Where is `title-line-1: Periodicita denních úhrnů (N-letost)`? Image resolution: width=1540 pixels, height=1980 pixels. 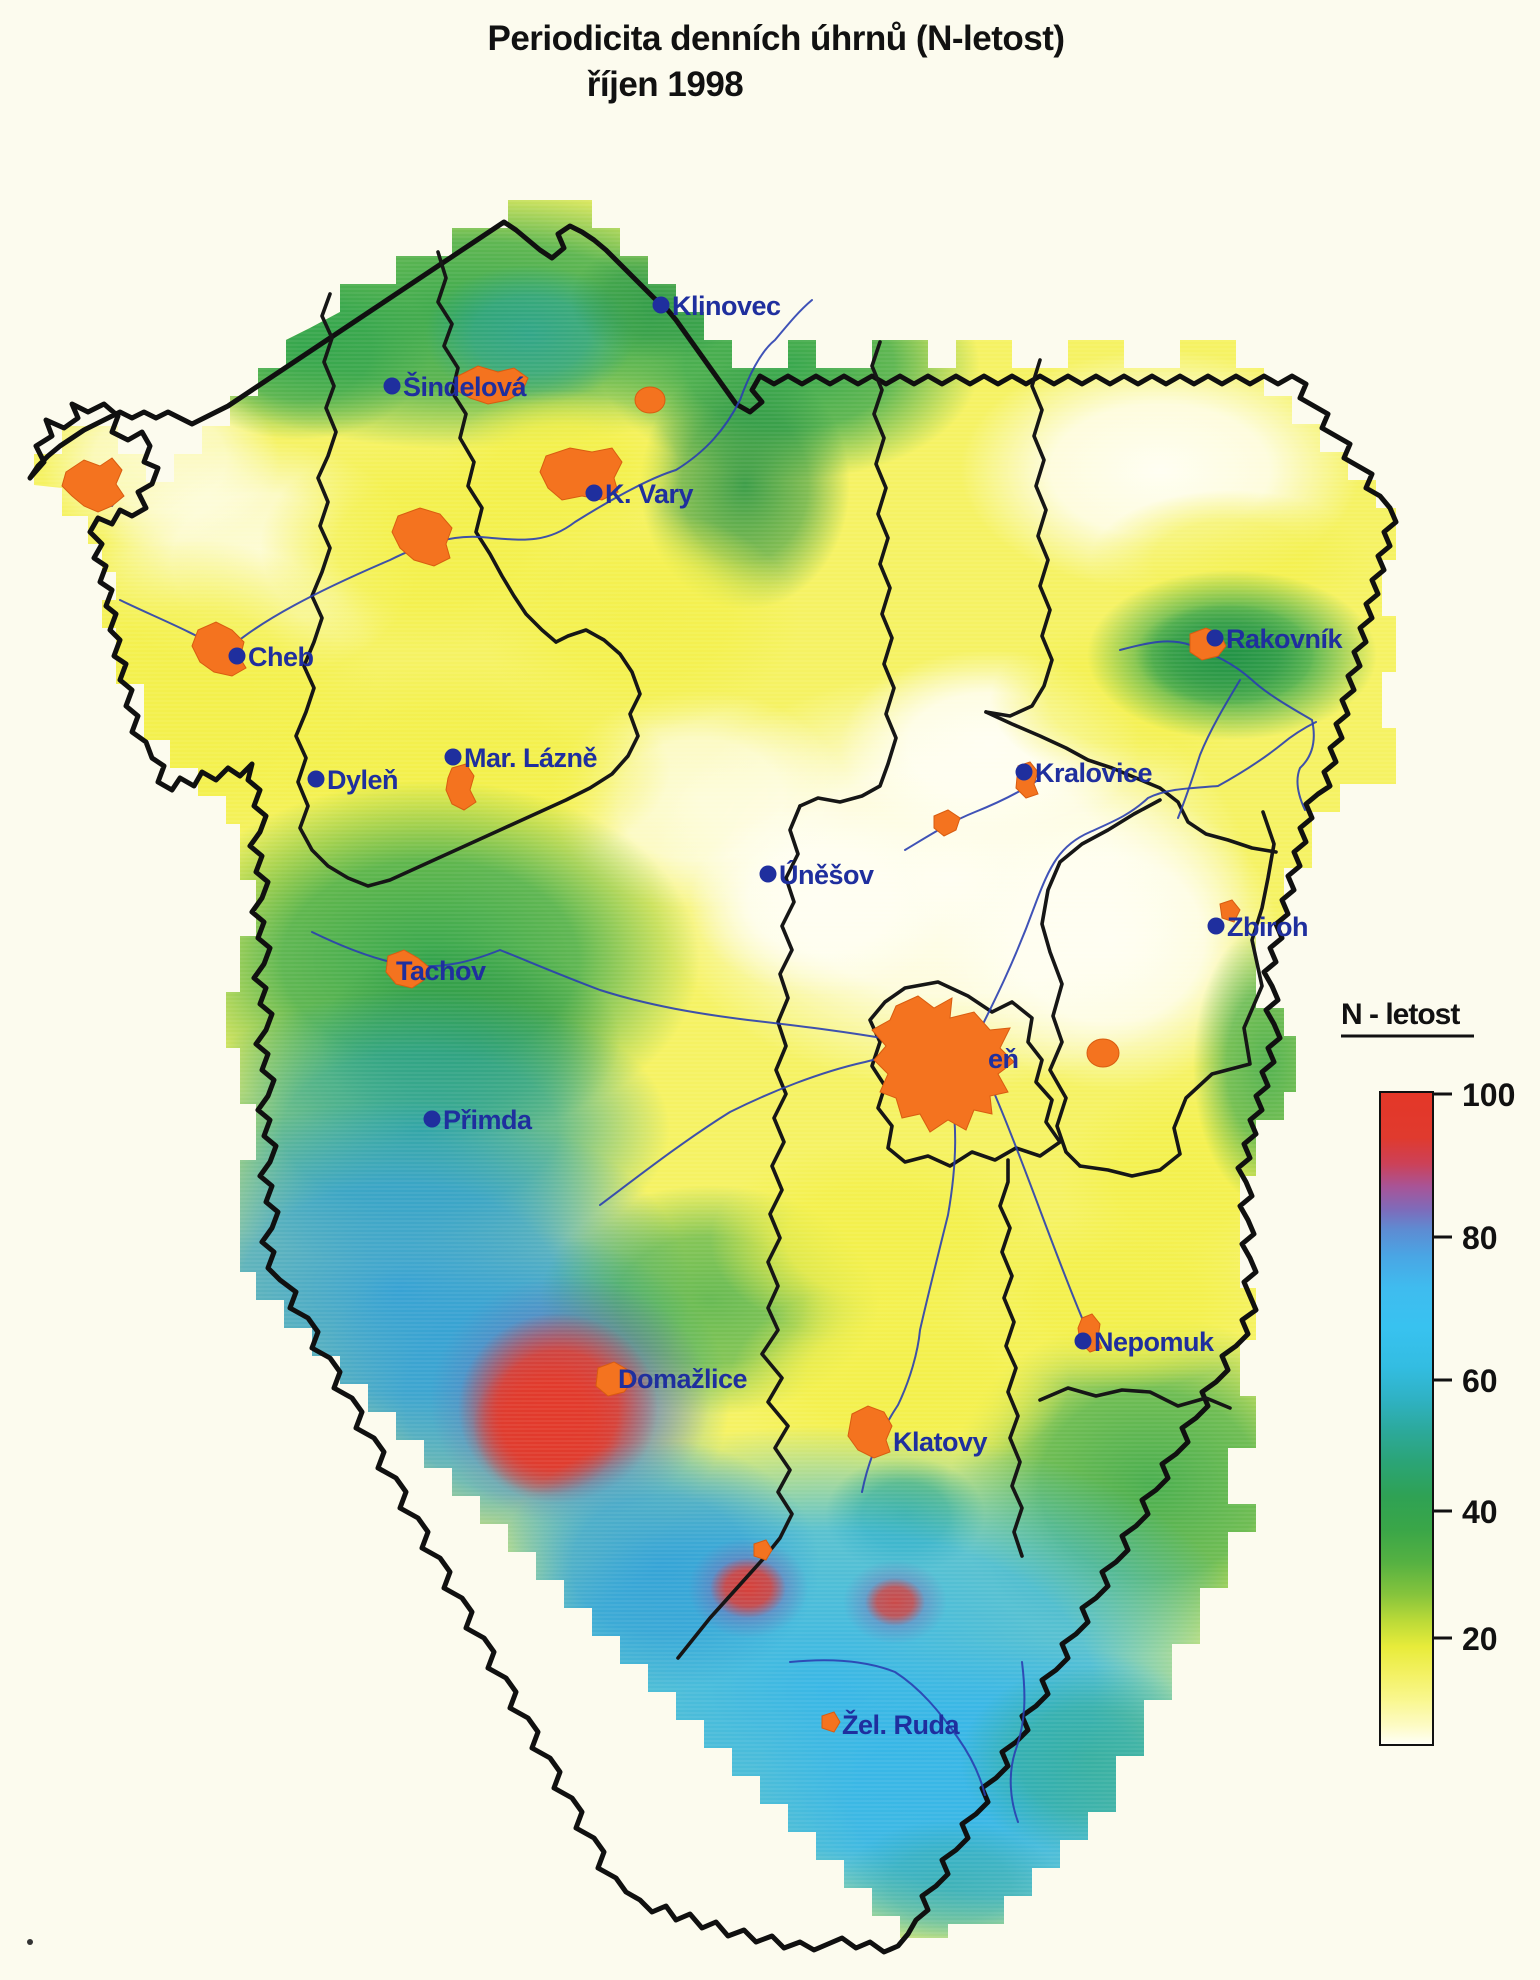
title-line-1: Periodicita denních úhrnů (N-letost) is located at coordinates (775, 38).